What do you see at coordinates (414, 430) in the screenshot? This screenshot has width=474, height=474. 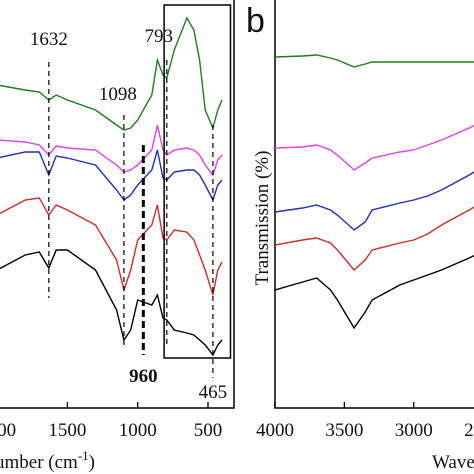 I see `x-tick-label: 3000` at bounding box center [414, 430].